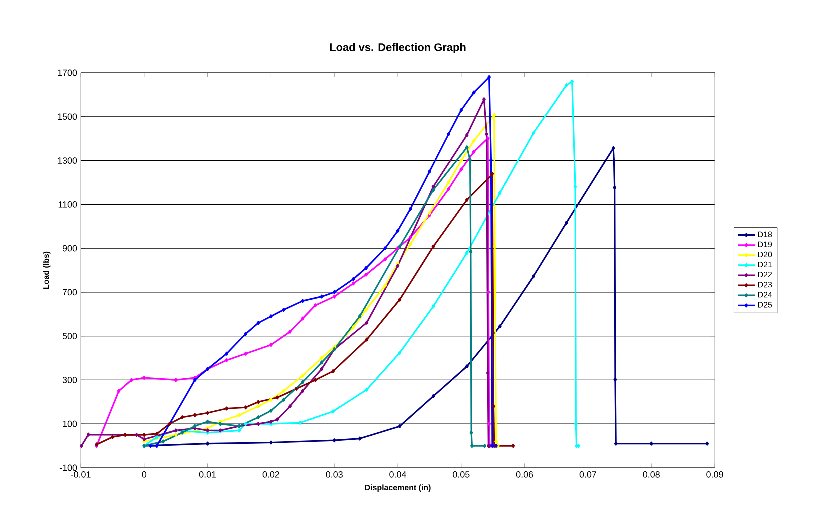 The width and height of the screenshot is (814, 508). Describe the element at coordinates (68, 204) in the screenshot. I see `y-tick-label: 1100` at that location.